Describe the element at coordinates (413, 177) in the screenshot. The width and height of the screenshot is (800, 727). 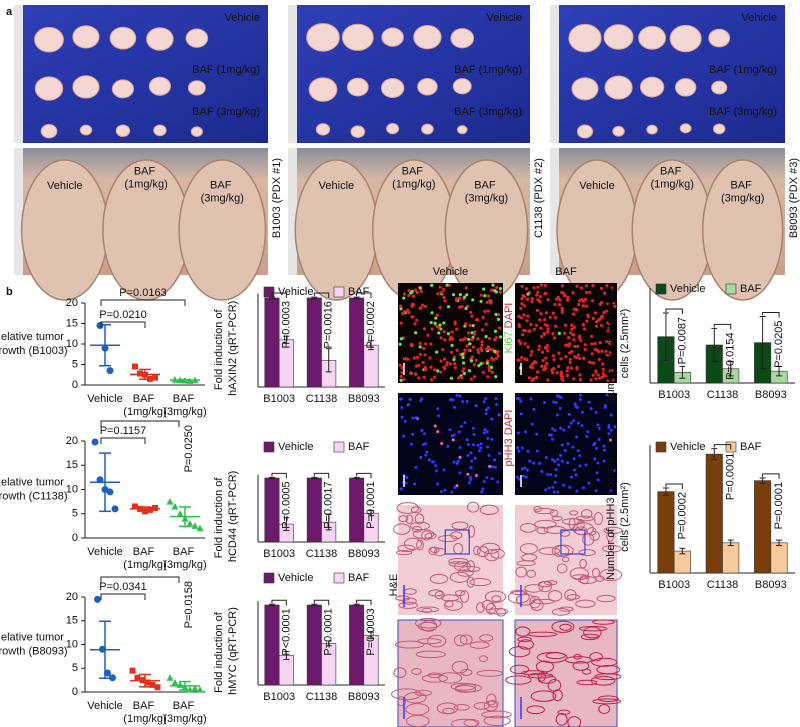
I see `mouse-label: BAF (1mg/kg)` at that location.